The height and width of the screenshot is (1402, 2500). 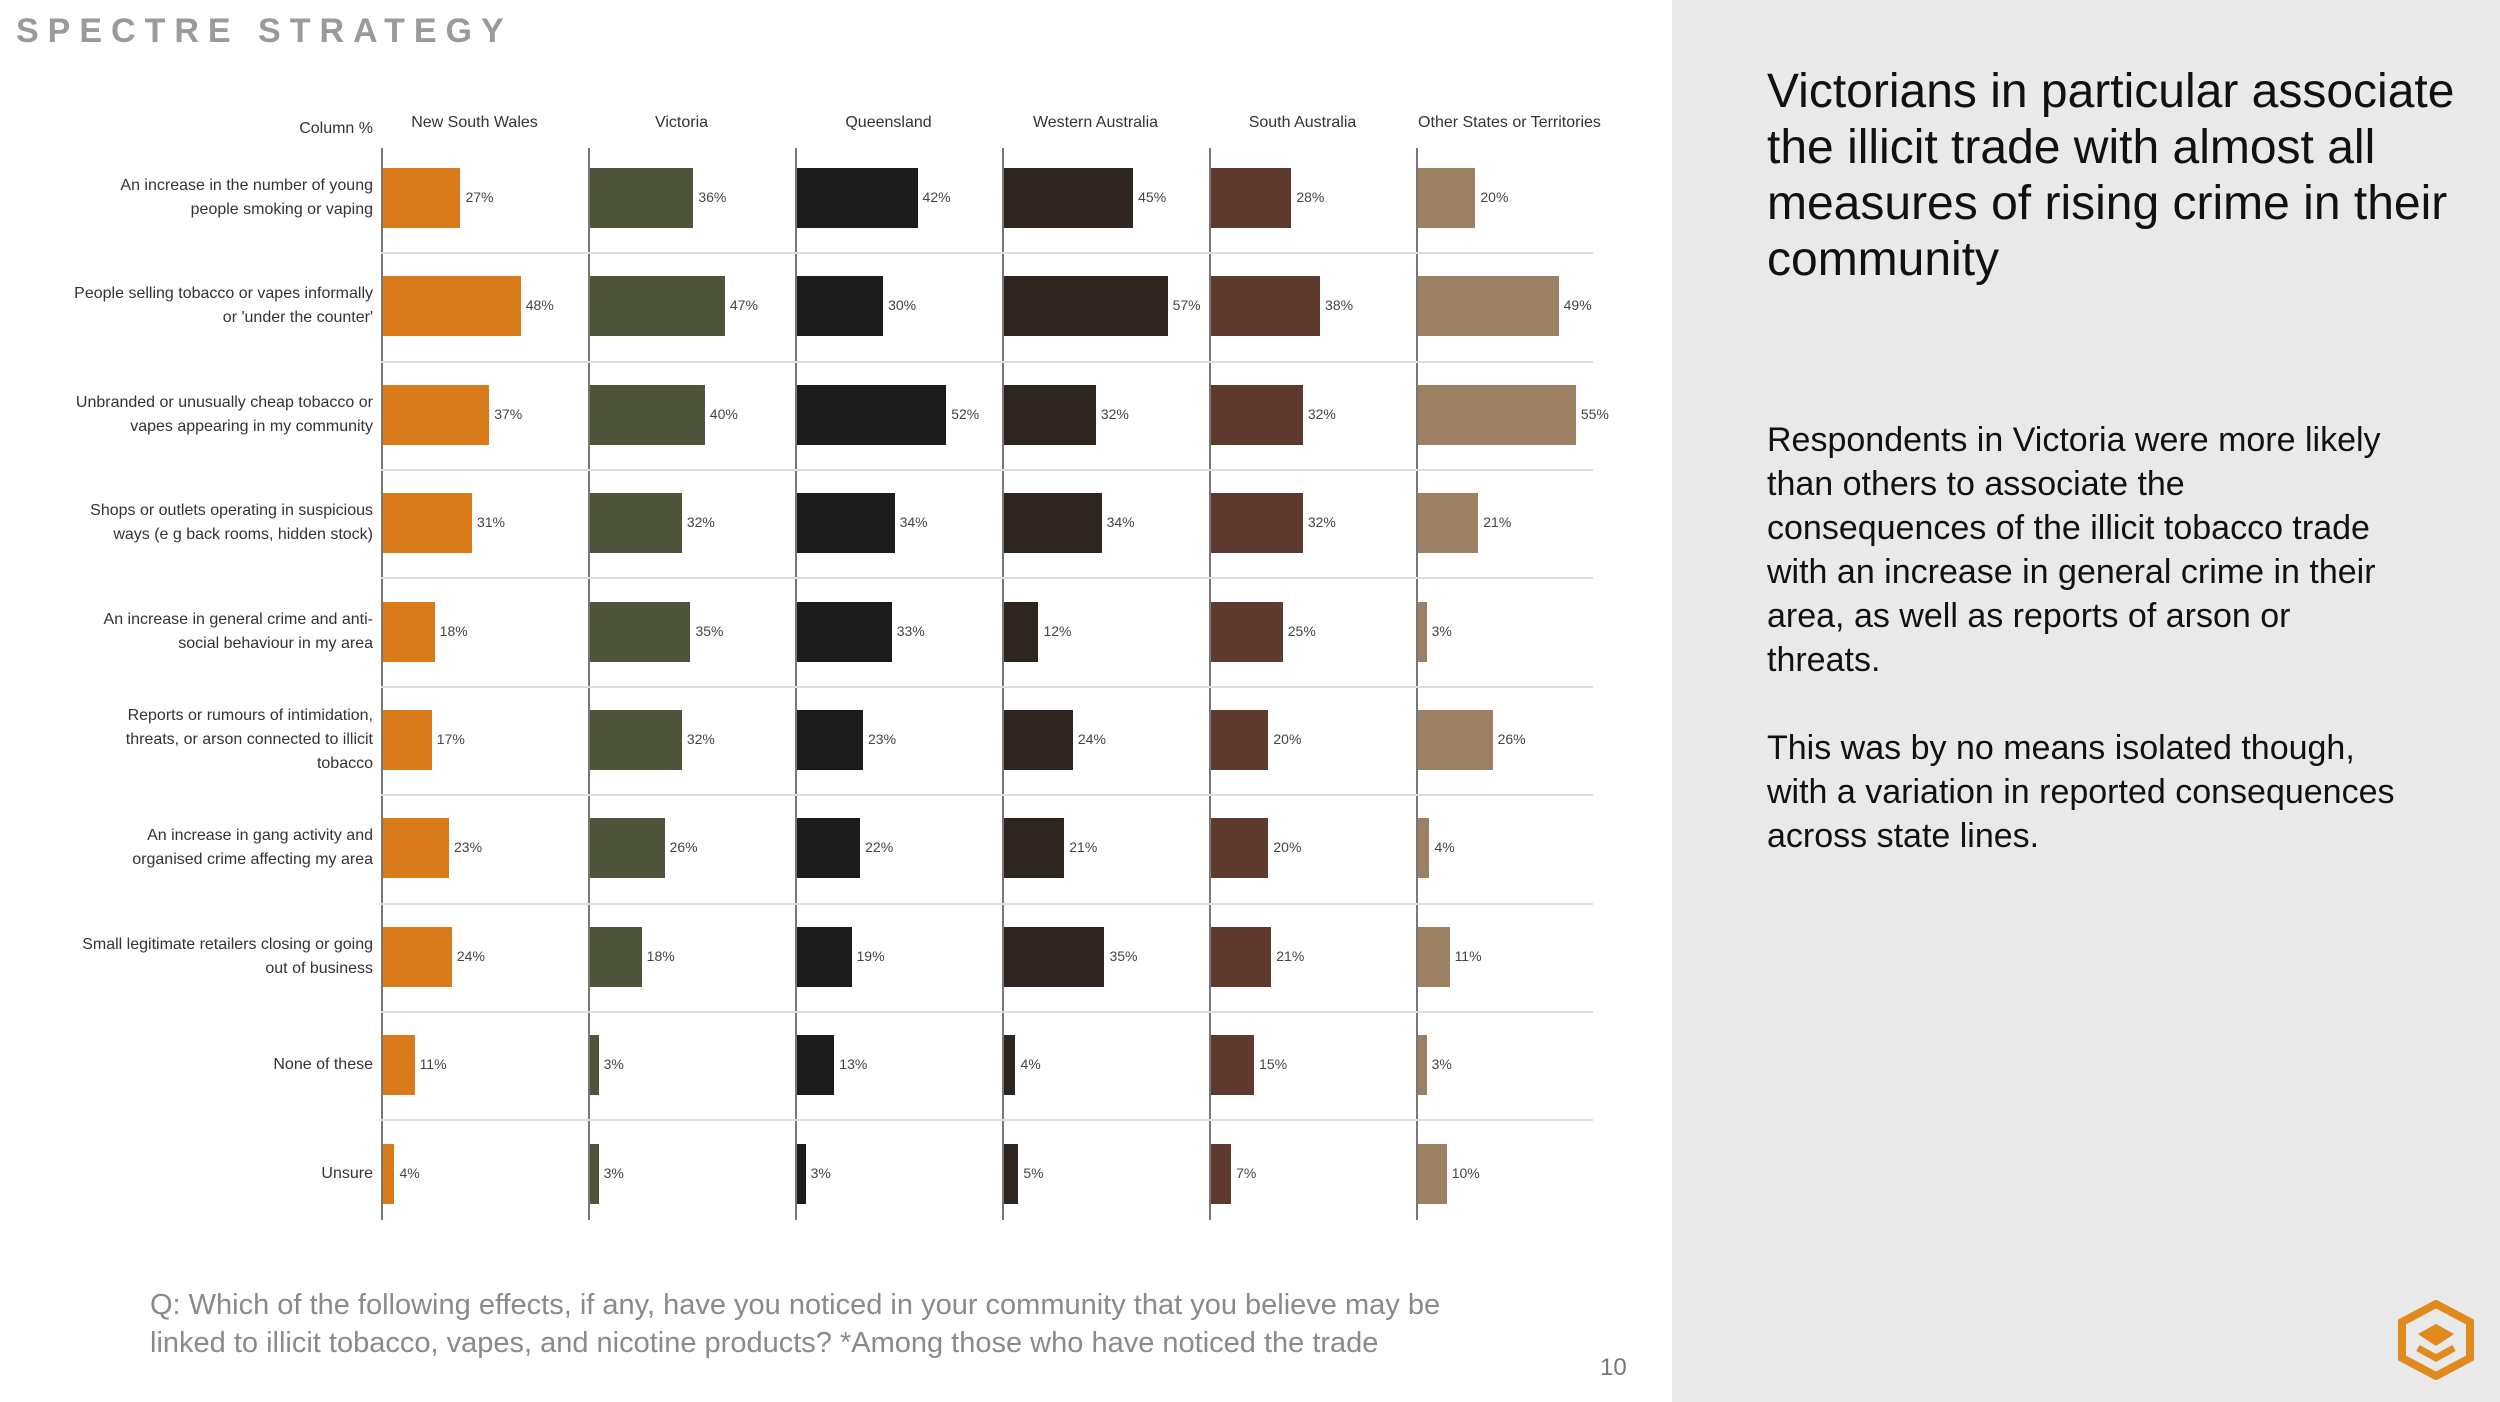 I want to click on value-label: 40%, so click(x=723, y=413).